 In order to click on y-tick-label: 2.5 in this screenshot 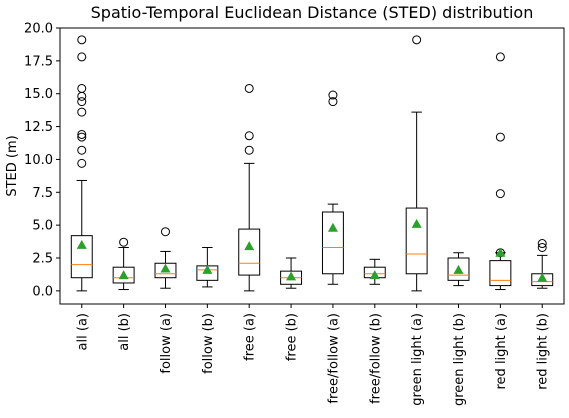, I will do `click(42, 259)`.